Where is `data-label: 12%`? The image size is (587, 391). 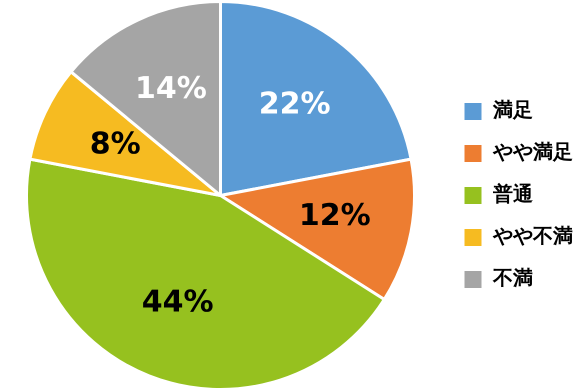
data-label: 12% is located at coordinates (334, 216).